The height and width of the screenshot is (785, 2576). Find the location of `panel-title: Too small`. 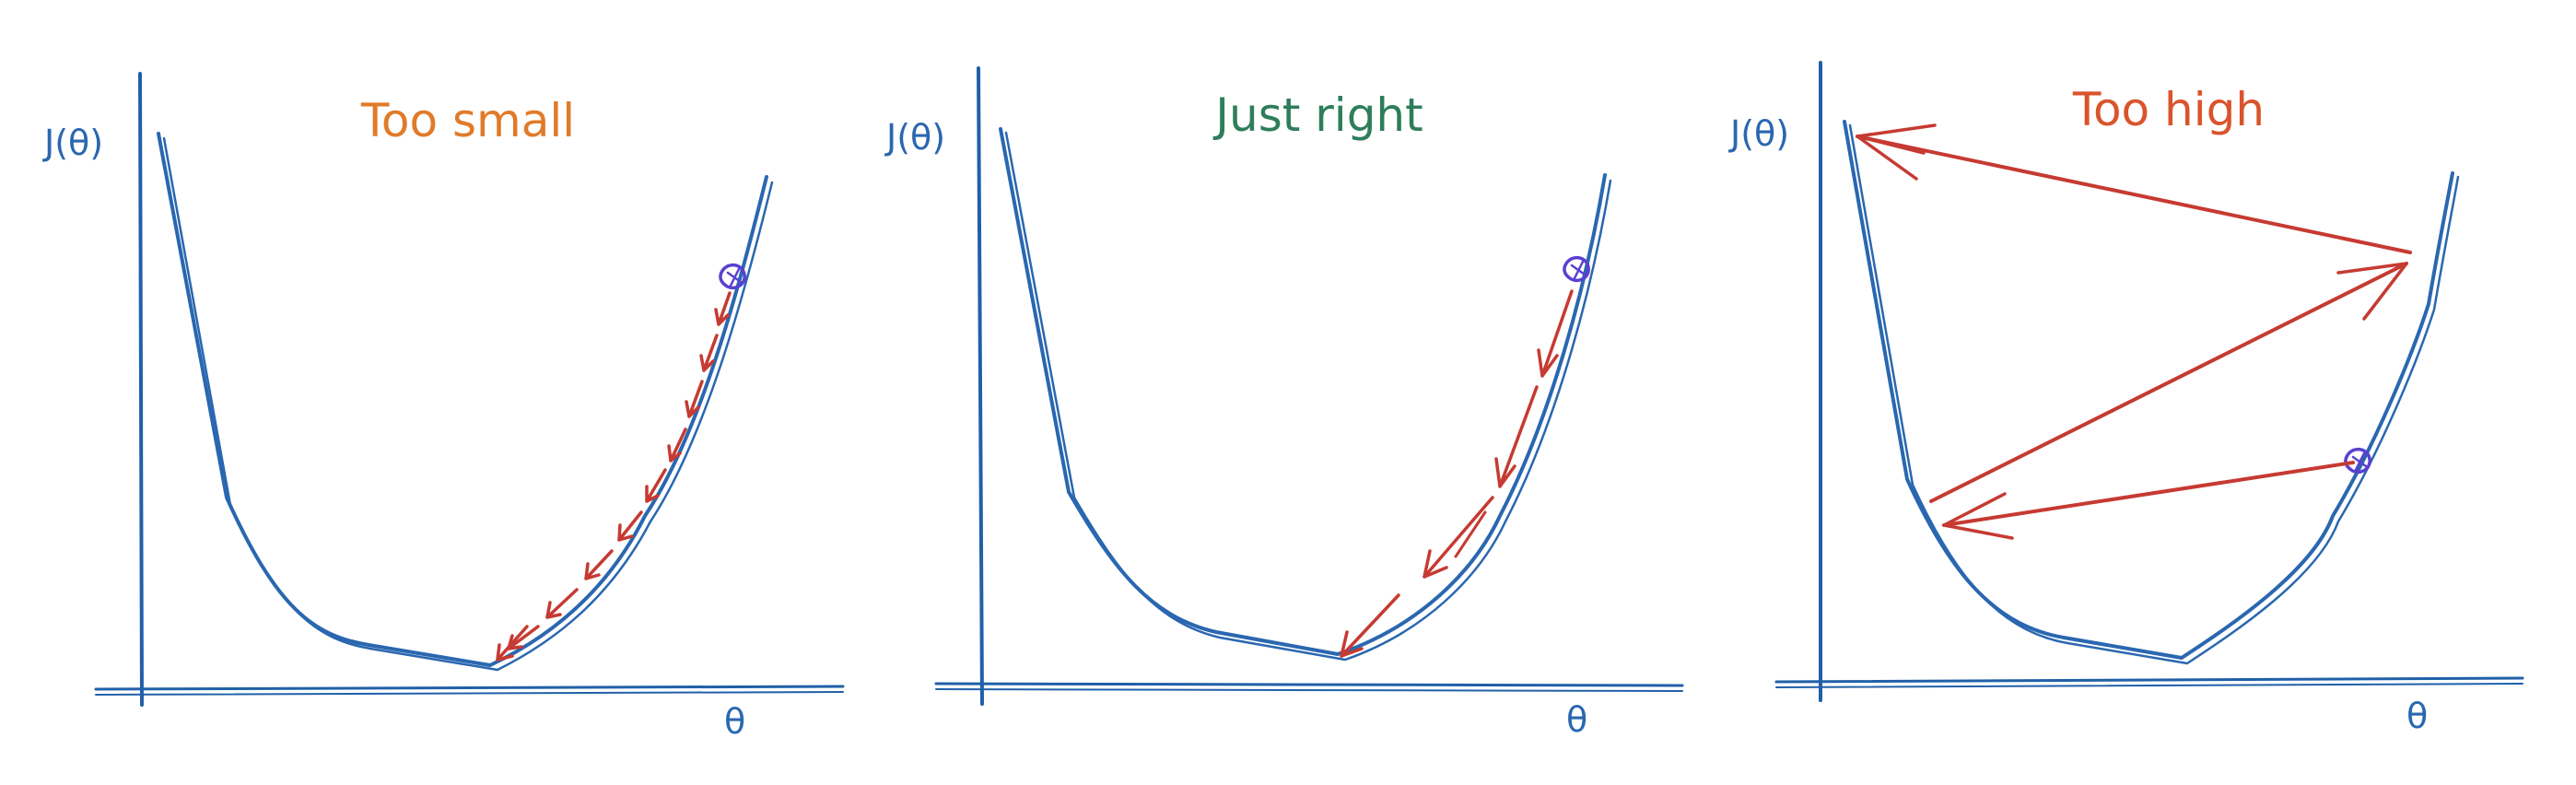

panel-title: Too small is located at coordinates (467, 120).